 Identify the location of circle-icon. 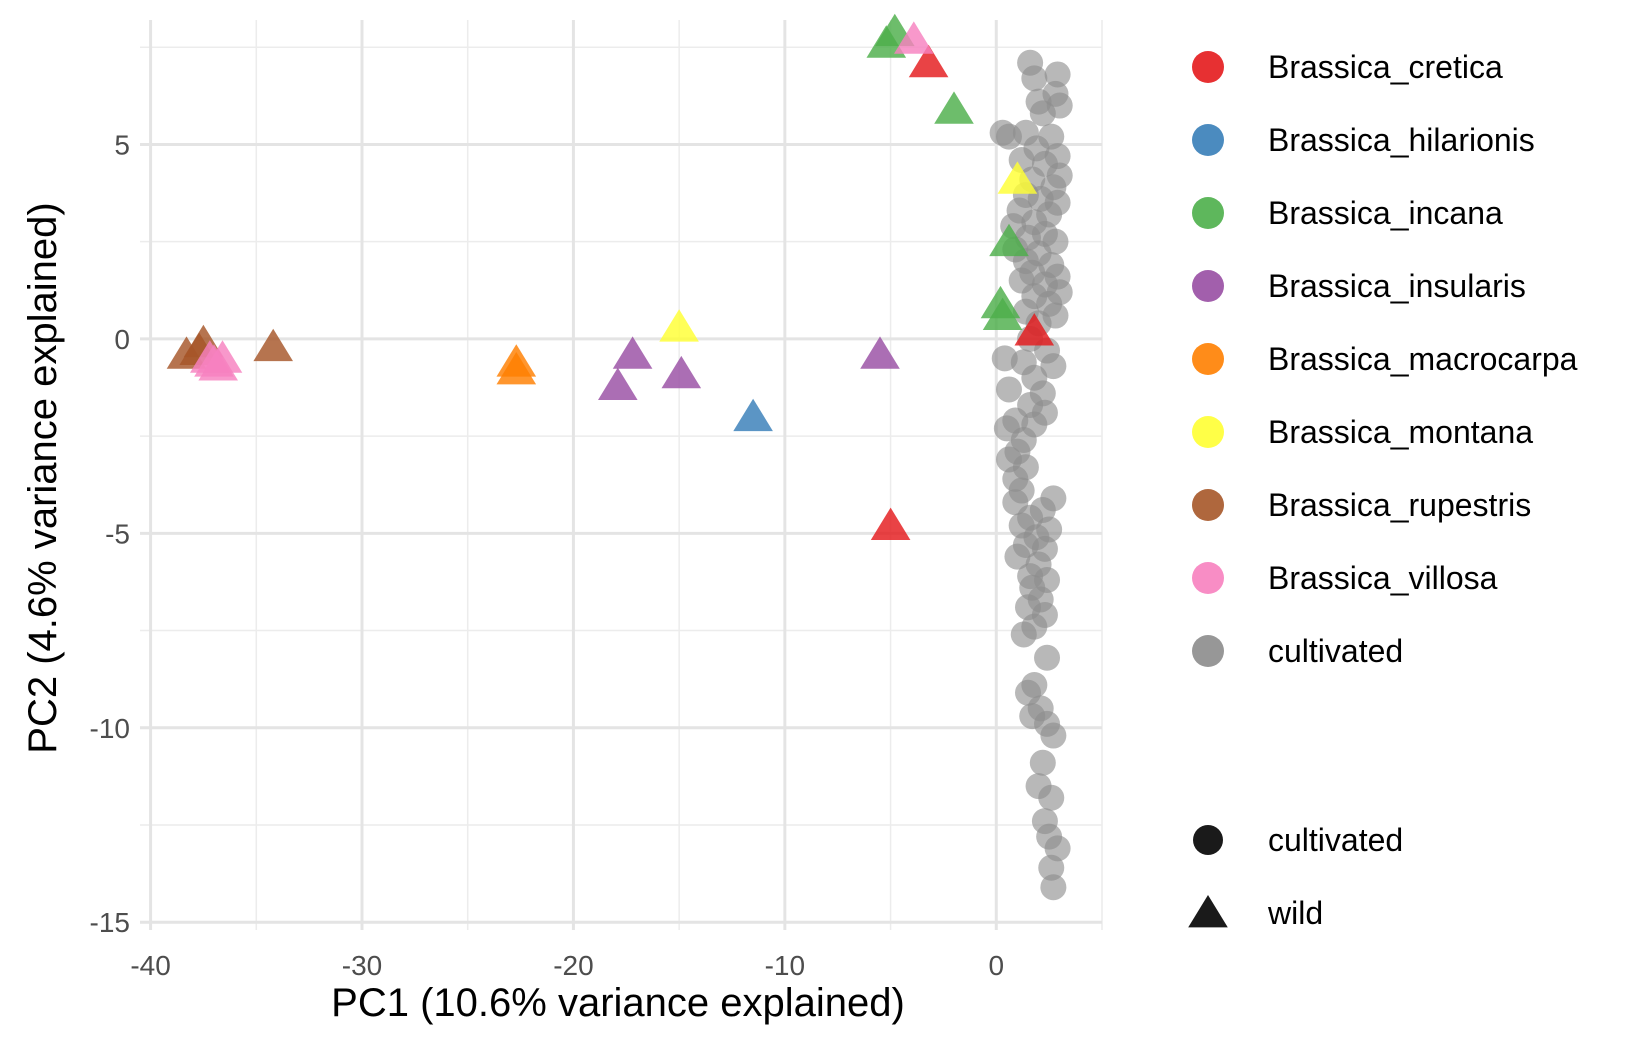
(1208, 840).